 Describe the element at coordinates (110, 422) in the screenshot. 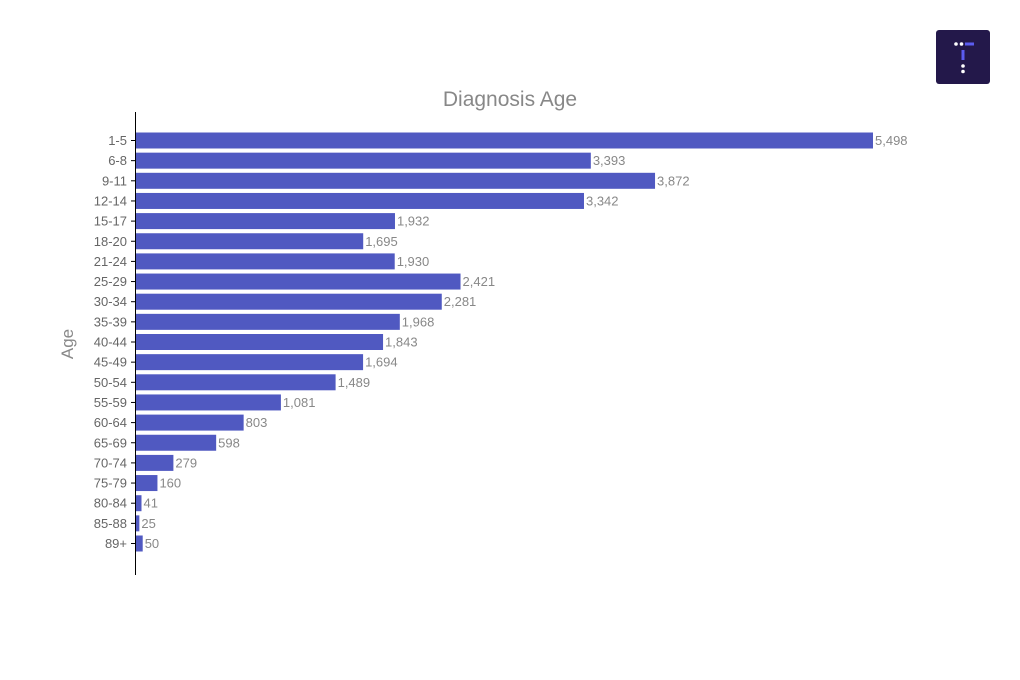

I see `y-tick-label: 60-64` at that location.